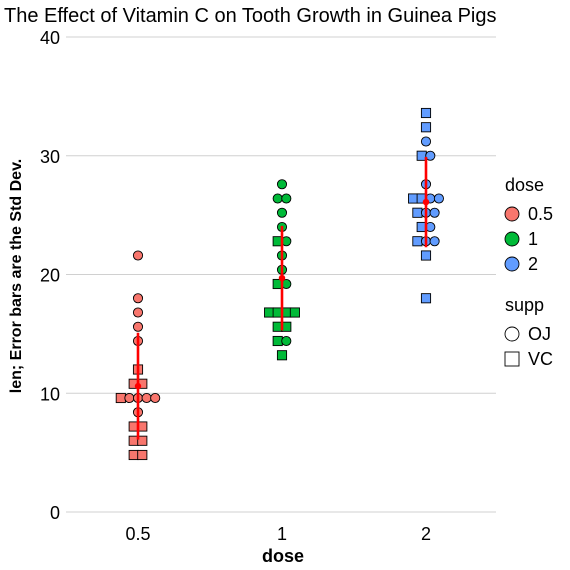 The width and height of the screenshot is (570, 570). I want to click on legend-supp-square, so click(512, 359).